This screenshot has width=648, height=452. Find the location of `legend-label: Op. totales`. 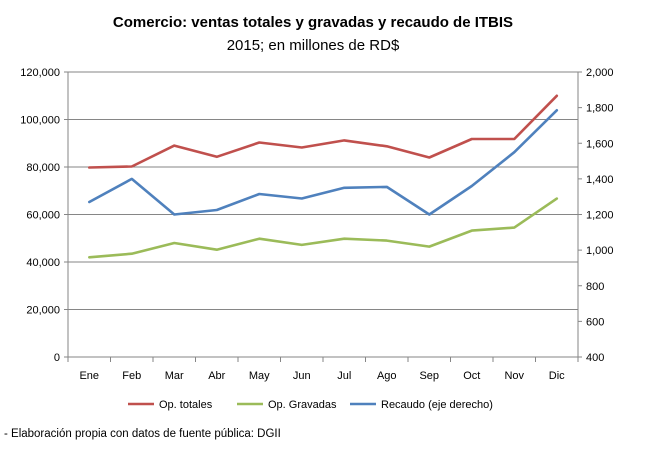

legend-label: Op. totales is located at coordinates (186, 405).